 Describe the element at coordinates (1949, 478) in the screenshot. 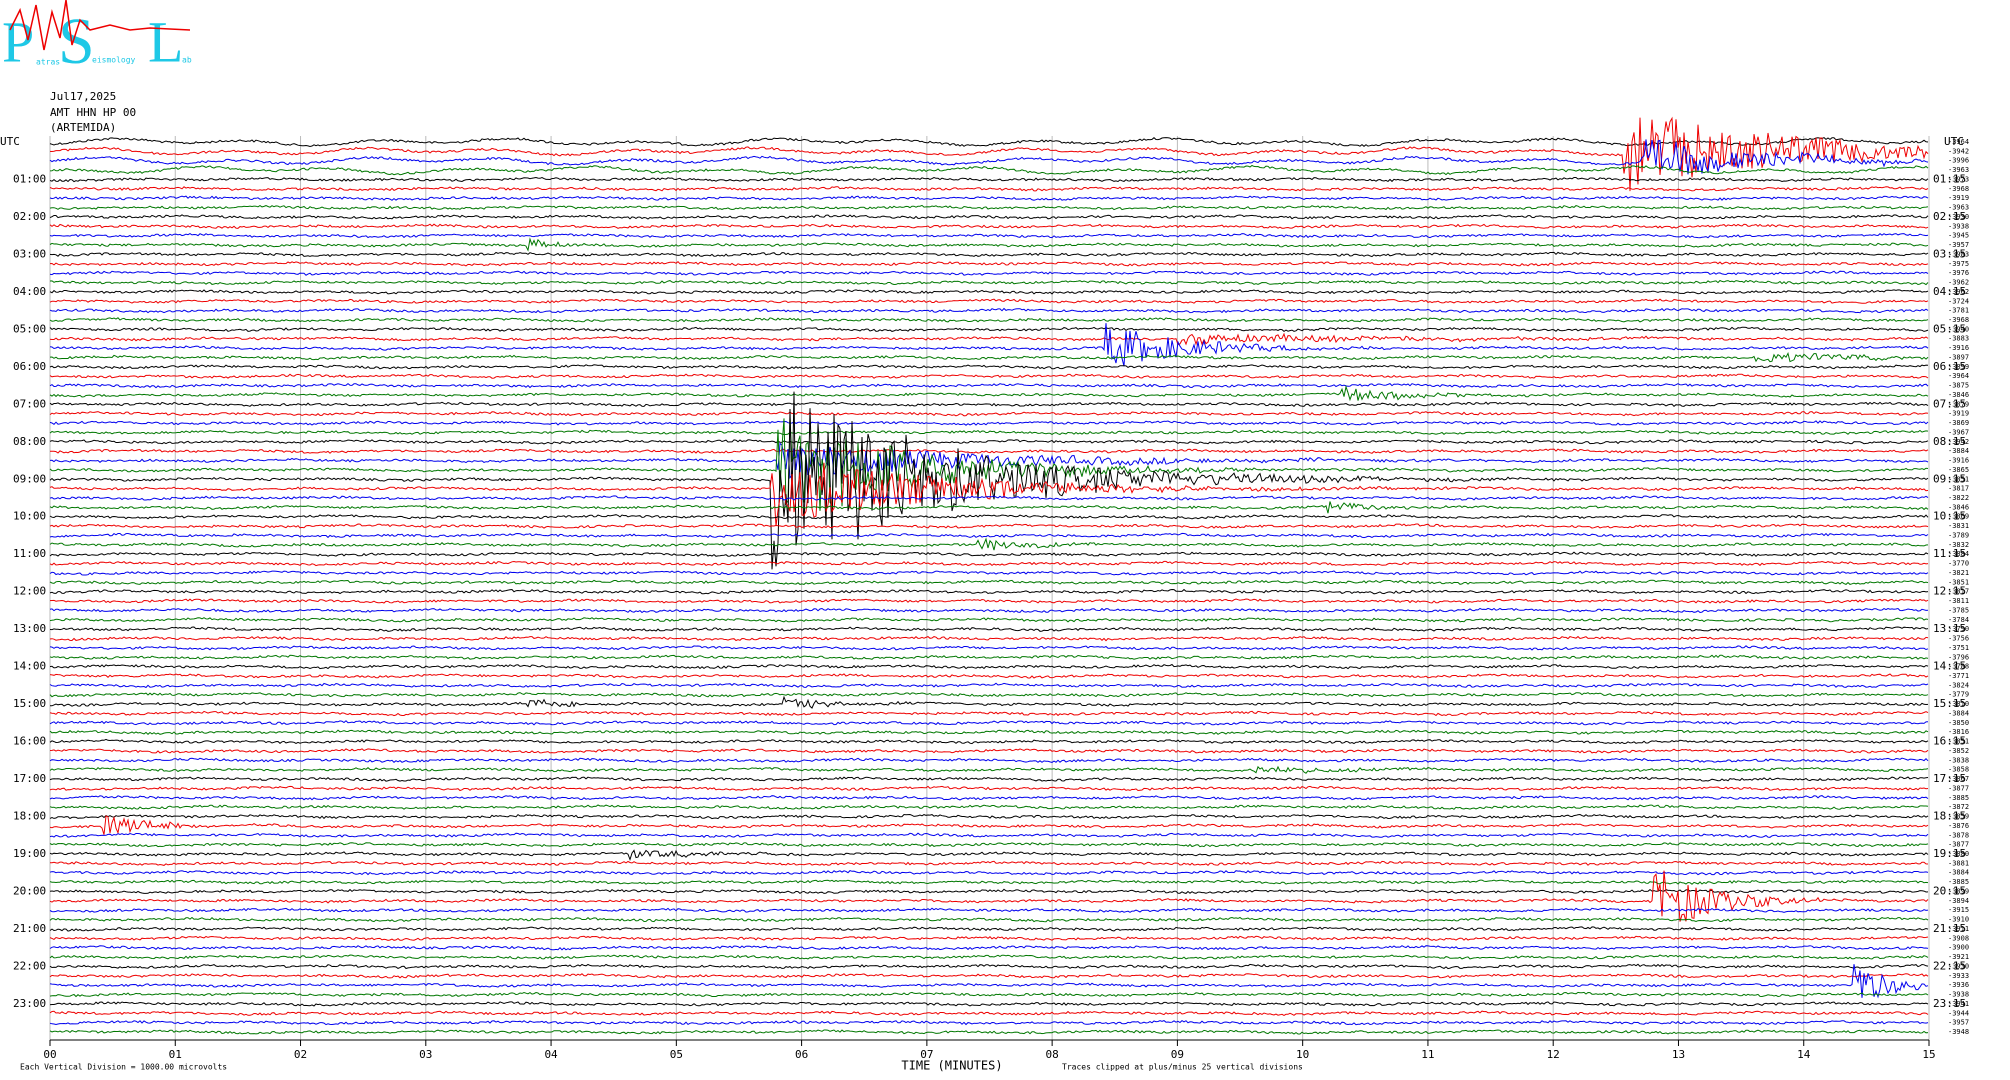

I see `hour-label: 09:15` at that location.